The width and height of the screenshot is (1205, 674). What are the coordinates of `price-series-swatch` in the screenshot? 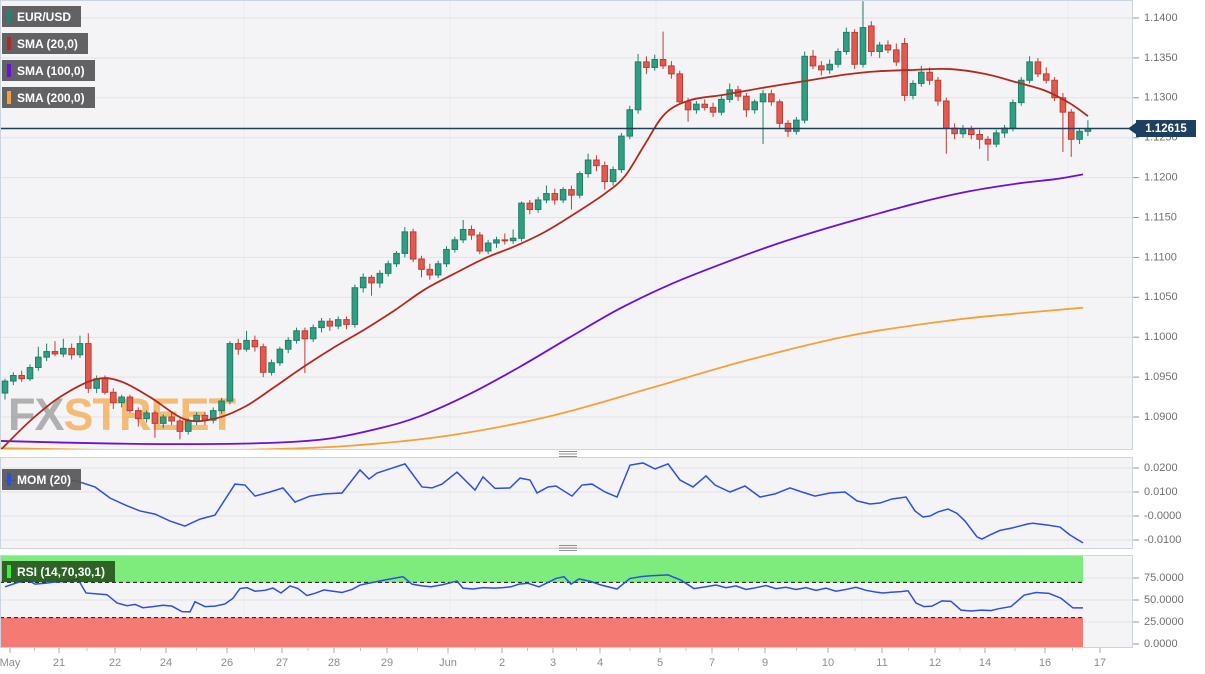 It's located at (9, 16).